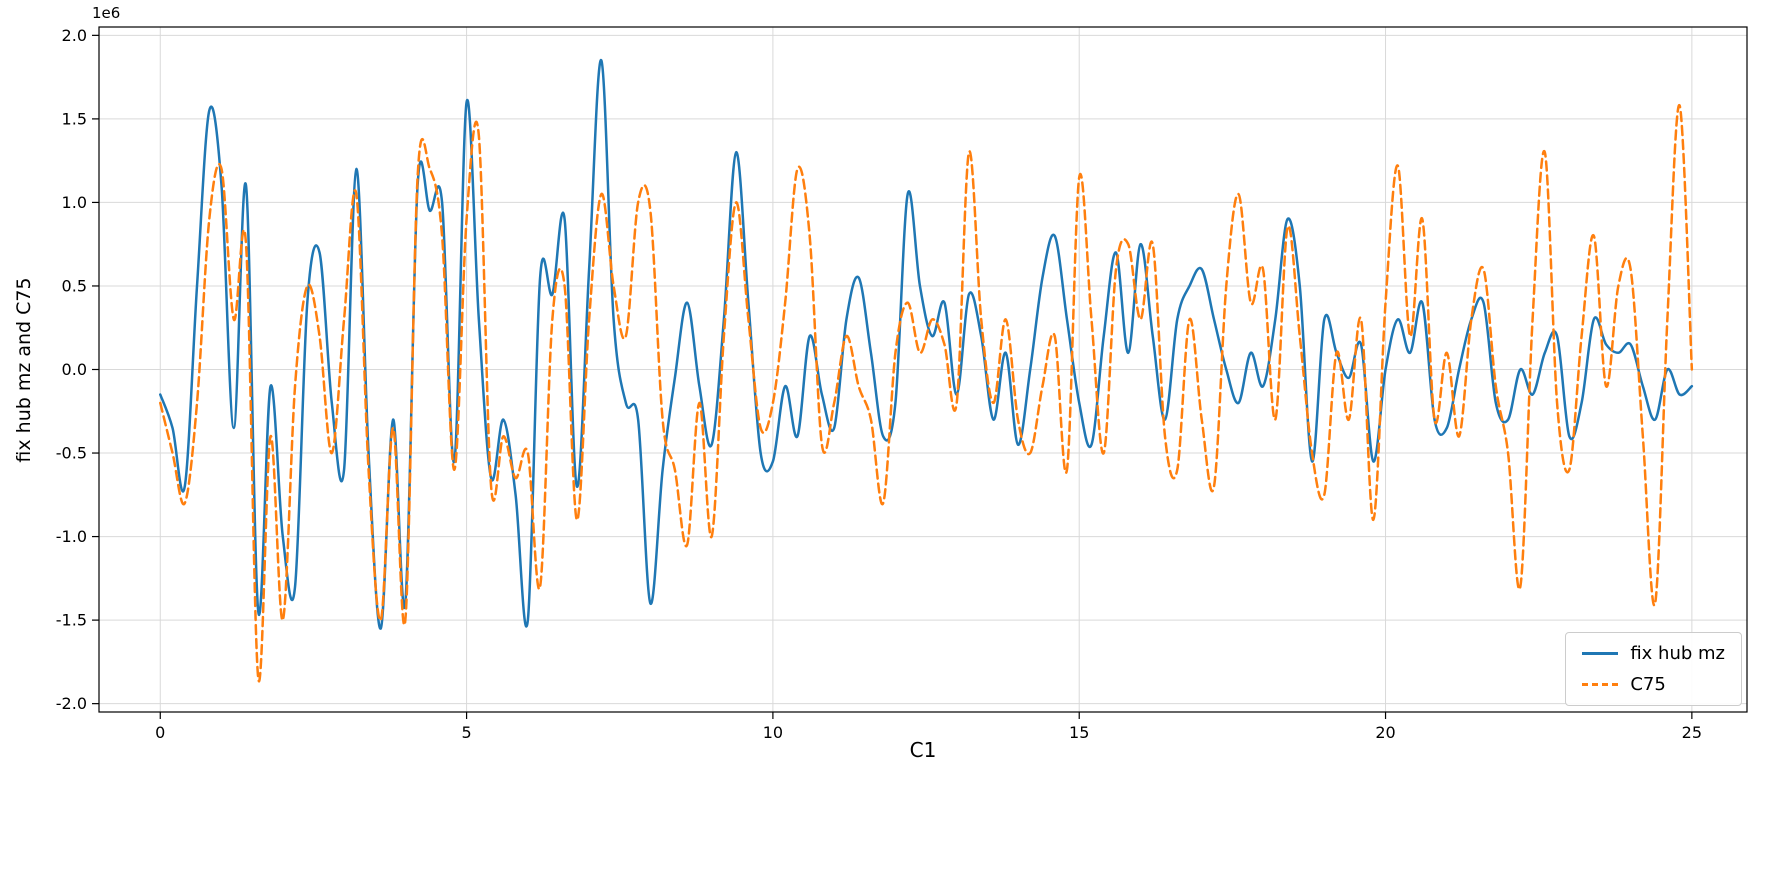 Image resolution: width=1788 pixels, height=878 pixels. What do you see at coordinates (1677, 653) in the screenshot?
I see `legend-label-fix-hub-mz: fix hub mz` at bounding box center [1677, 653].